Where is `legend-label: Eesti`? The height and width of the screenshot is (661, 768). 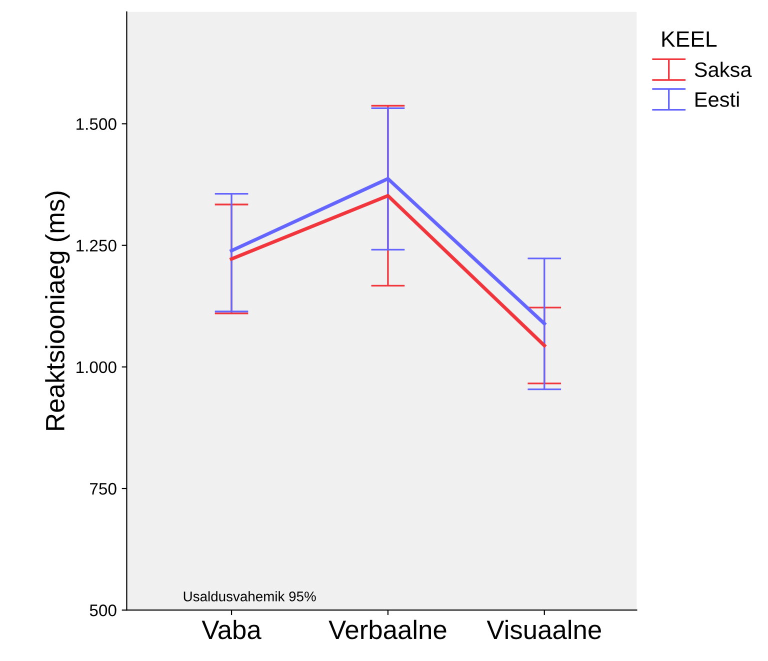 legend-label: Eesti is located at coordinates (717, 99).